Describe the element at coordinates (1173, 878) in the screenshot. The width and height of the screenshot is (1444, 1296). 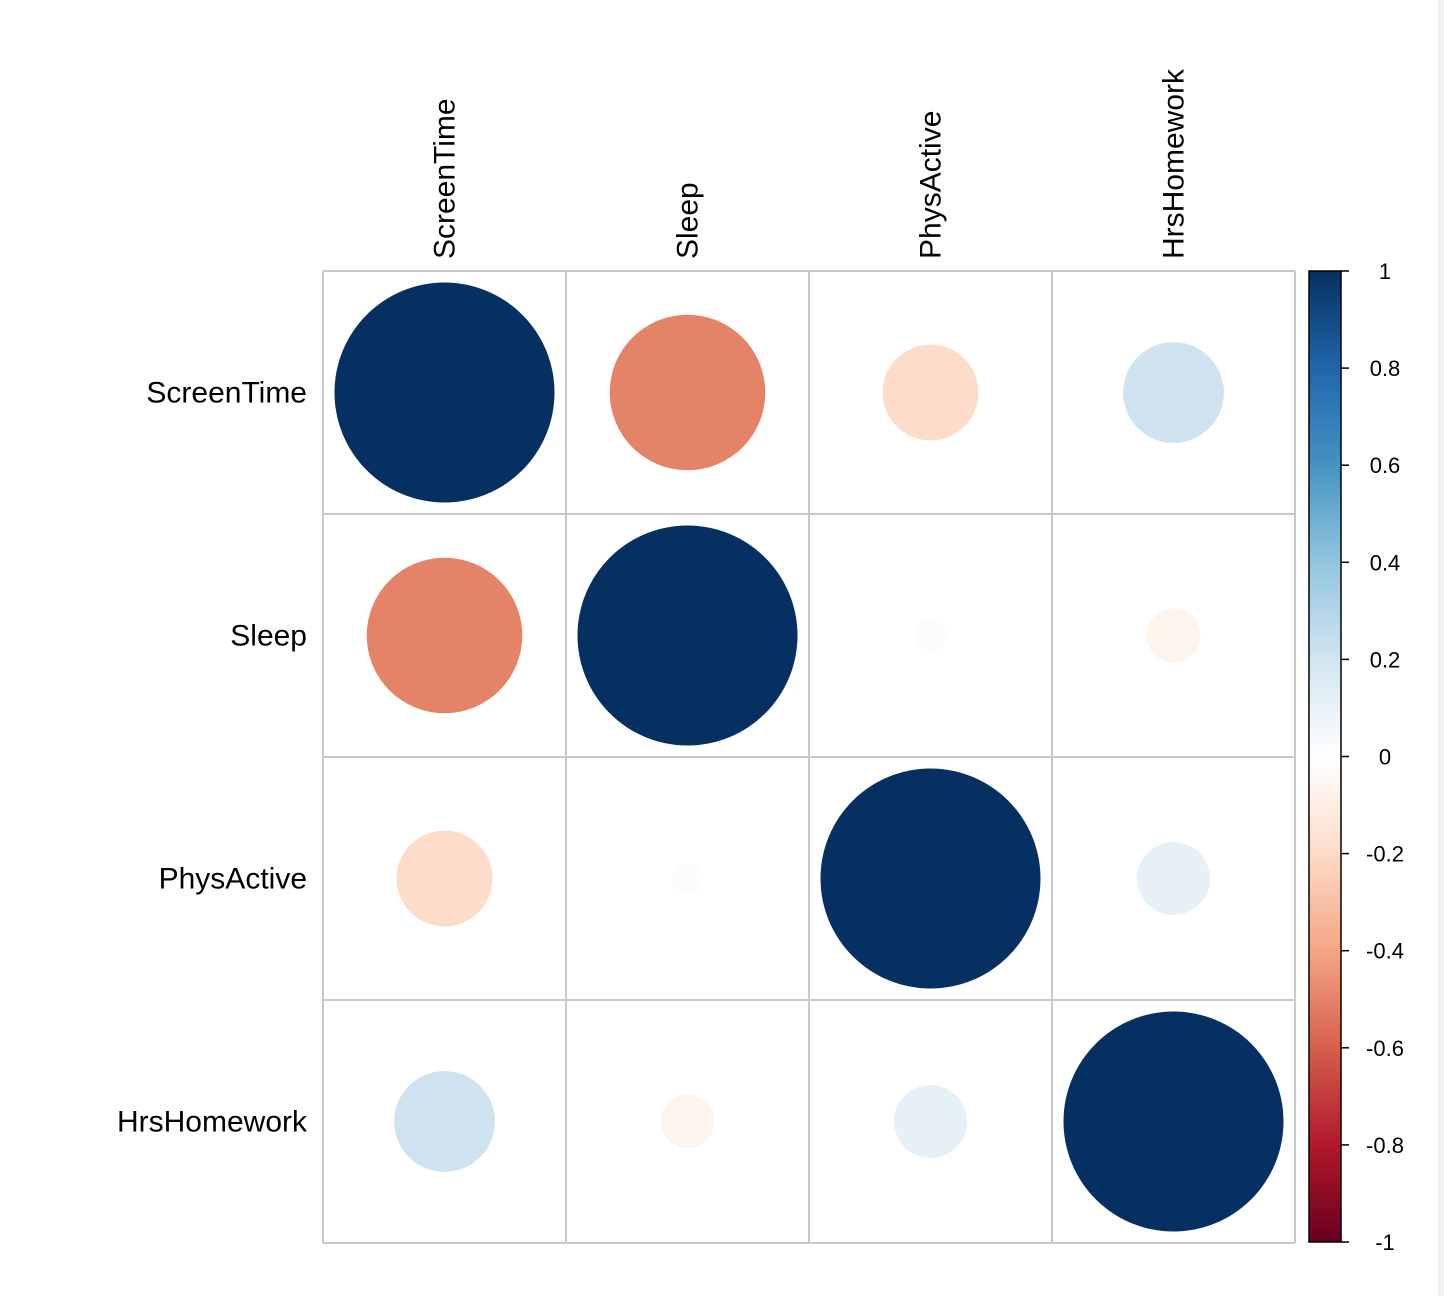
I see `corr-circle-physactive-hrshomework` at that location.